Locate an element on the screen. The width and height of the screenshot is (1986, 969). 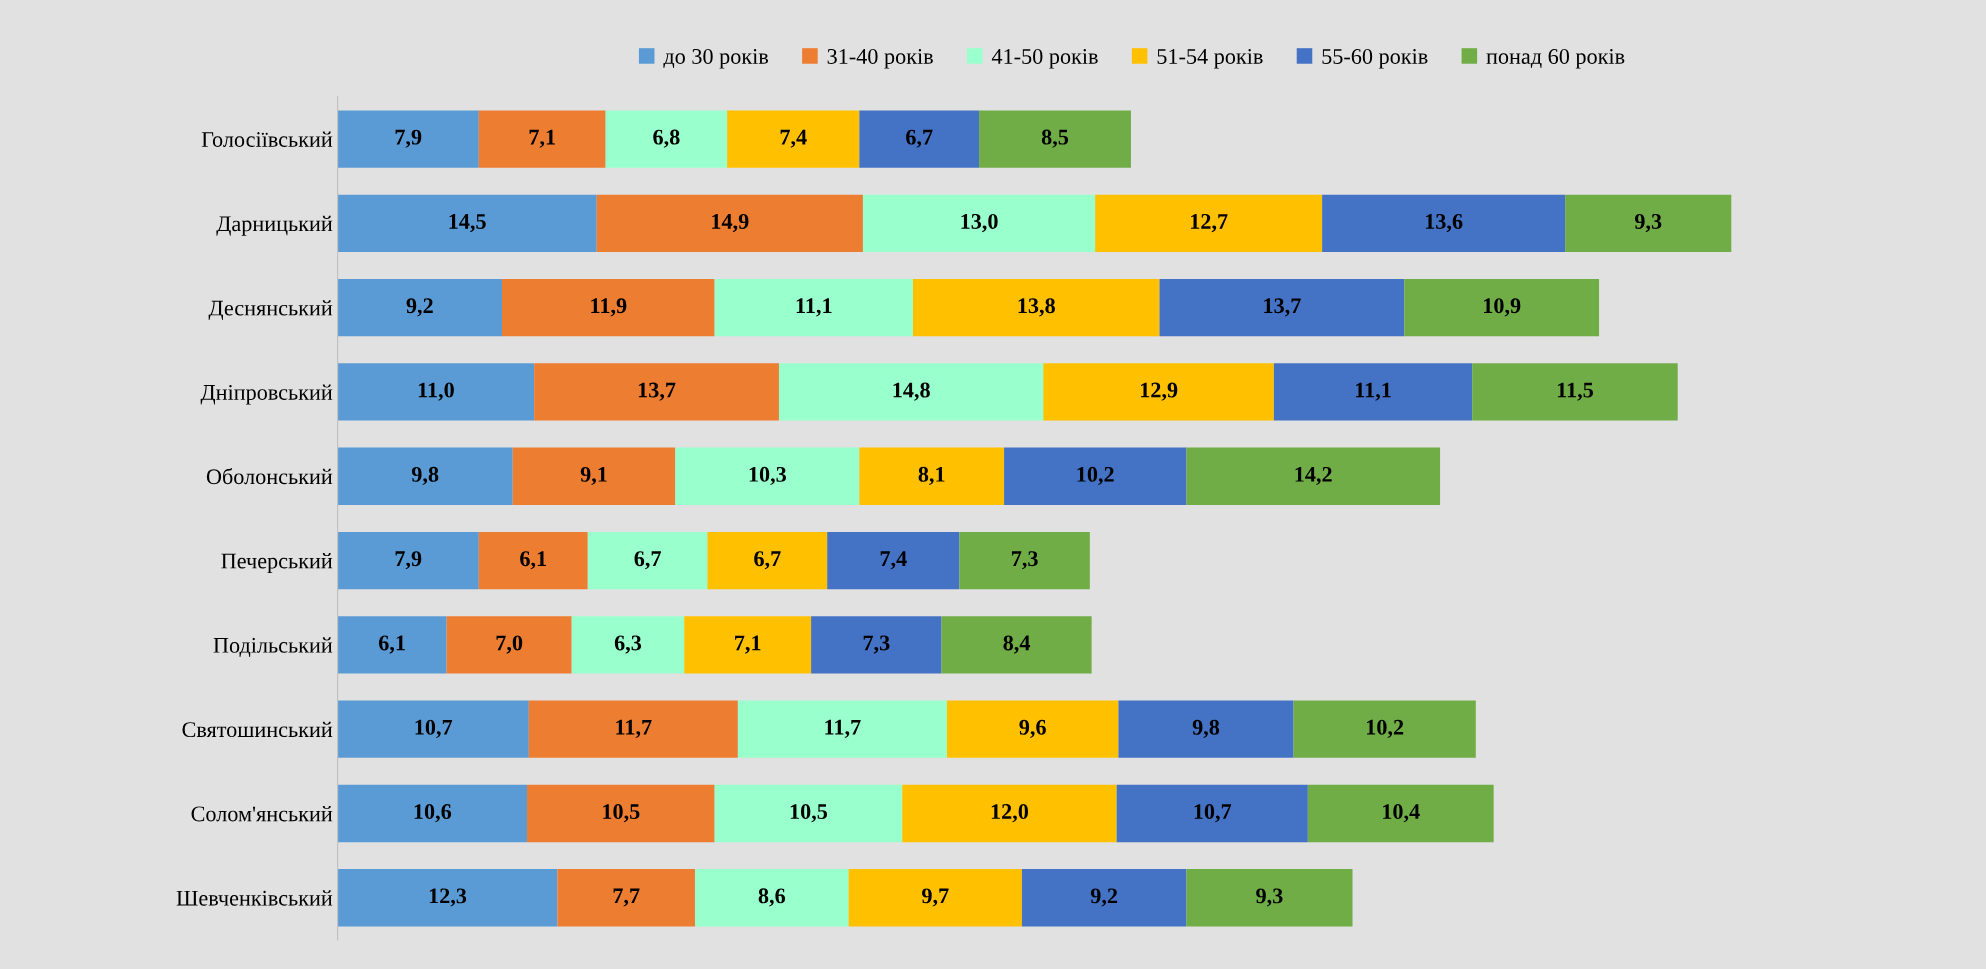
legend-label: 55-60 років is located at coordinates (1375, 58).